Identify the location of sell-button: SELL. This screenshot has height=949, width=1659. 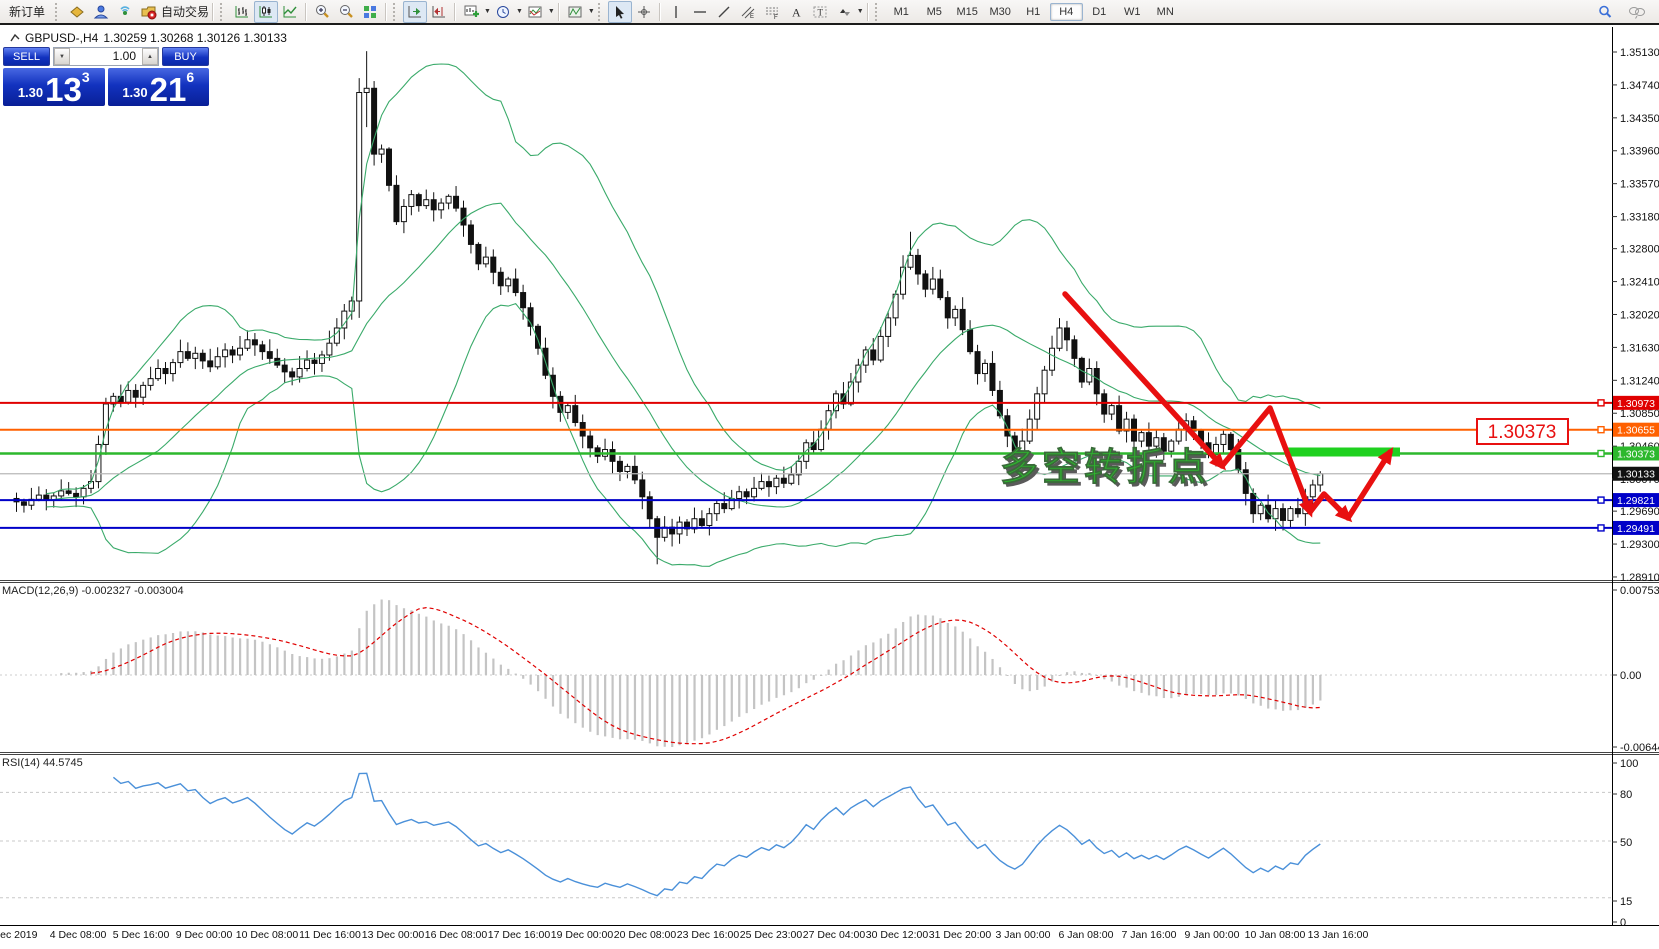
(26, 56).